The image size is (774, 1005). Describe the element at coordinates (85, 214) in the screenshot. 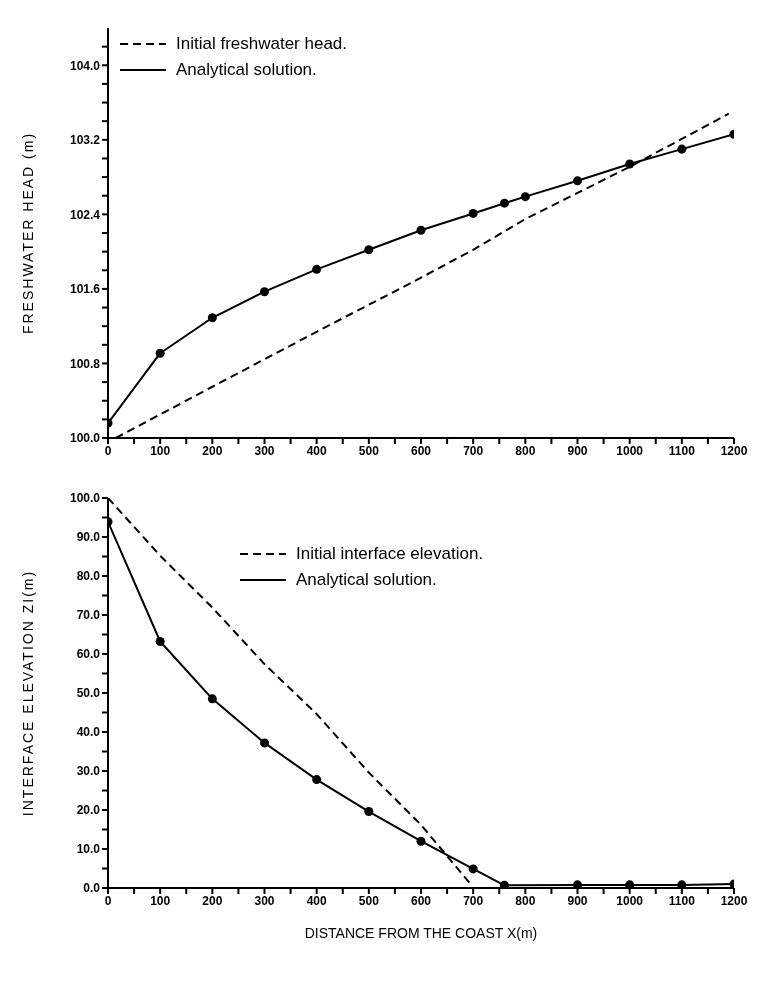

I see `y-tick-label: 102.4` at that location.